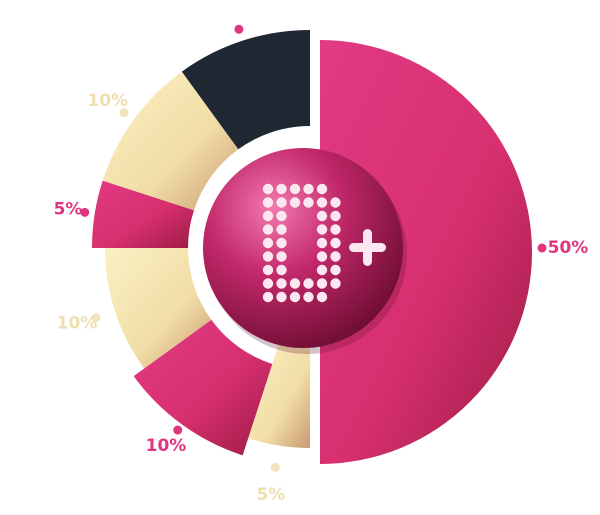 The image size is (600, 515). What do you see at coordinates (568, 248) in the screenshot?
I see `slice-label: 50%` at bounding box center [568, 248].